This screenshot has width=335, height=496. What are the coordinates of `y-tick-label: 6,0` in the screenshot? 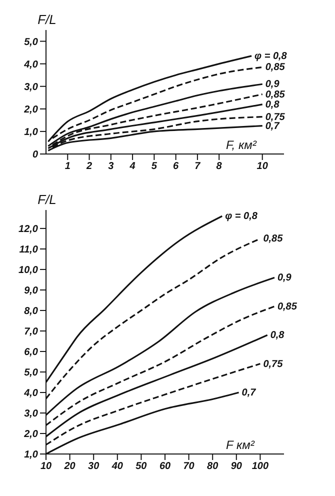 It's located at (31, 352).